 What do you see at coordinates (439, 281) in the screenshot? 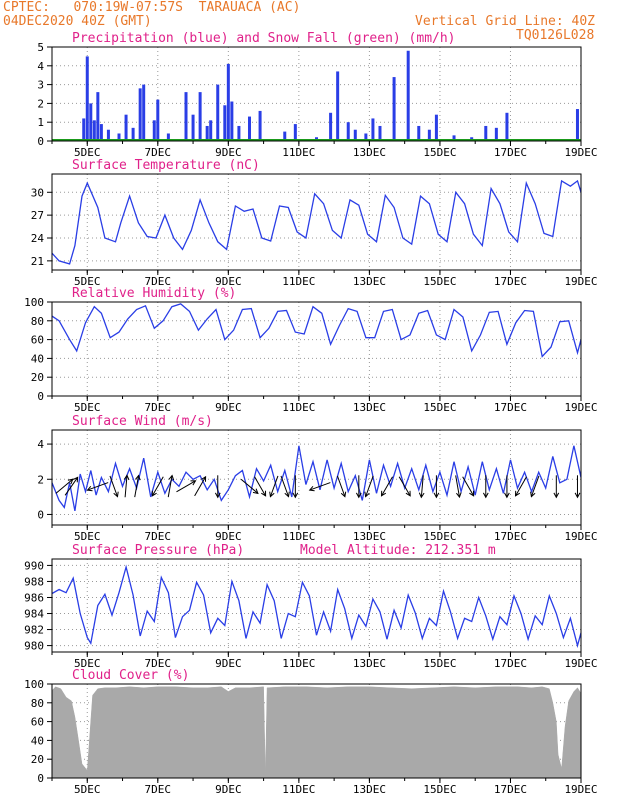
I see `temp-xtick-label: 15DEC` at bounding box center [439, 281].